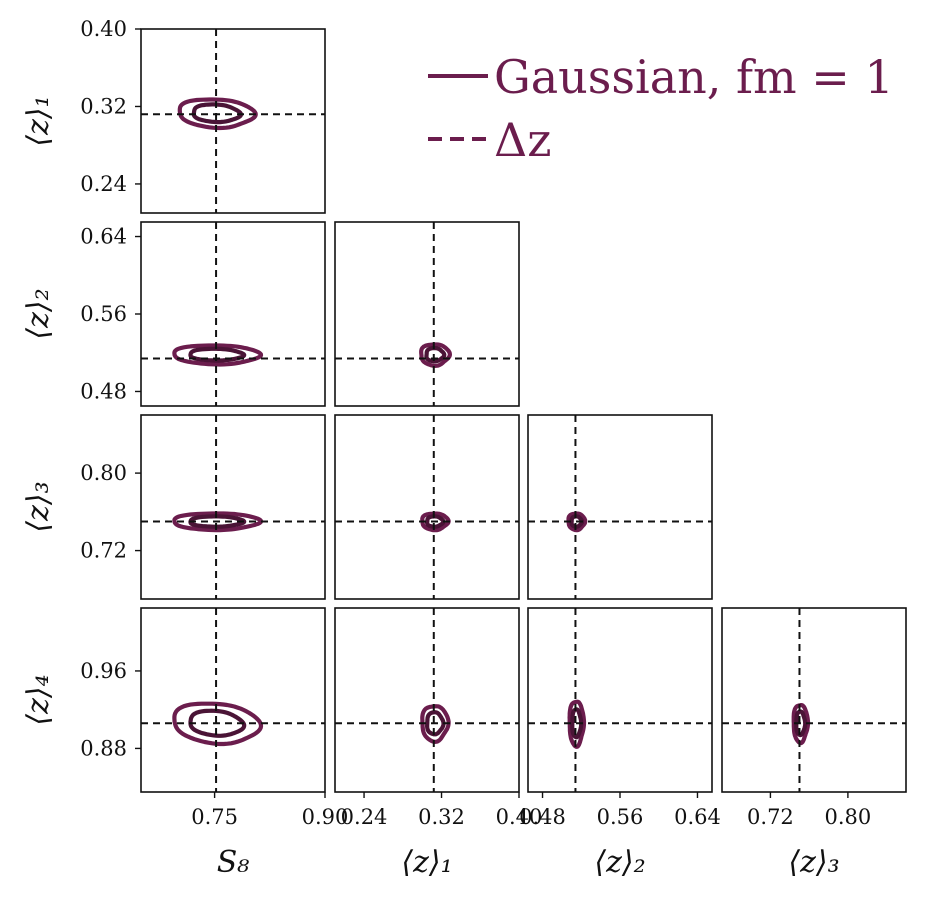 The height and width of the screenshot is (911, 926). Describe the element at coordinates (103, 29) in the screenshot. I see `y-tick-label: 0.40` at that location.